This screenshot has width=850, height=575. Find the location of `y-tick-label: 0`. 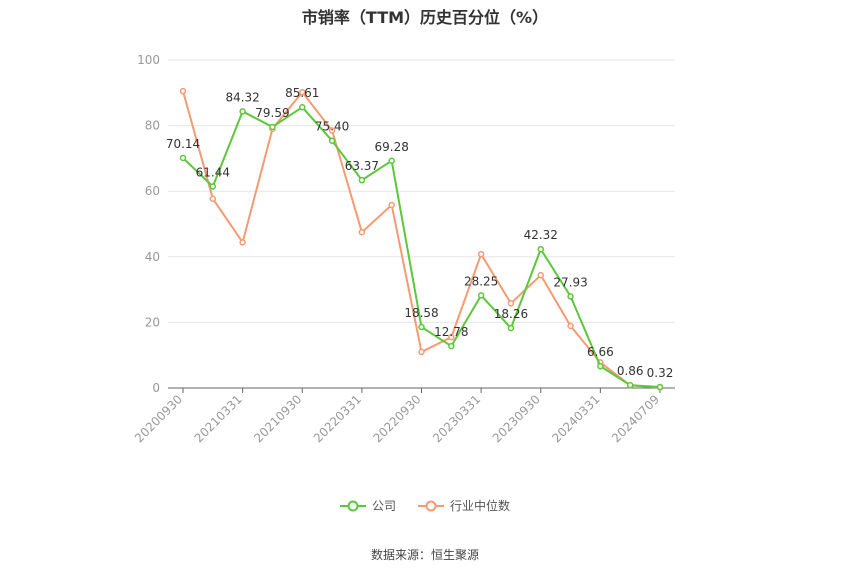

y-tick-label: 0 is located at coordinates (156, 388).